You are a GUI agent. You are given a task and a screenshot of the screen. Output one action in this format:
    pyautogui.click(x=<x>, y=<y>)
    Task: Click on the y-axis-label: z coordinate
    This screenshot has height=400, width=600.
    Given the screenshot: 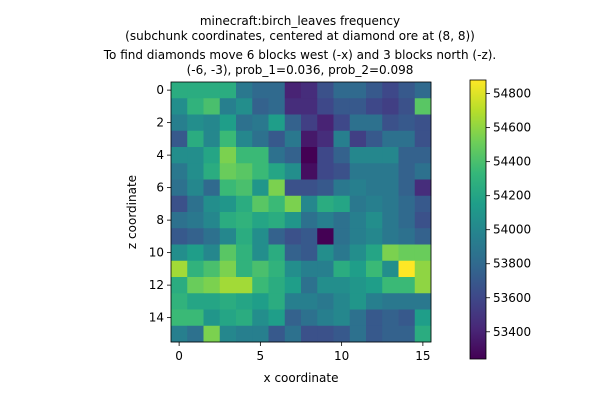 What is the action you would take?
    pyautogui.click(x=132, y=212)
    